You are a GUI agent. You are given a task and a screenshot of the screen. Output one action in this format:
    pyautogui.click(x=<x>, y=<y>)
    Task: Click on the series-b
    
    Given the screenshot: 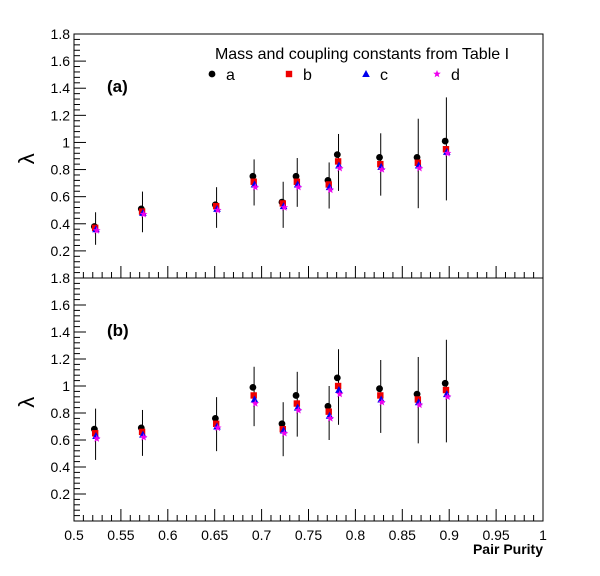 What is the action you would take?
    pyautogui.click(x=270, y=409)
    